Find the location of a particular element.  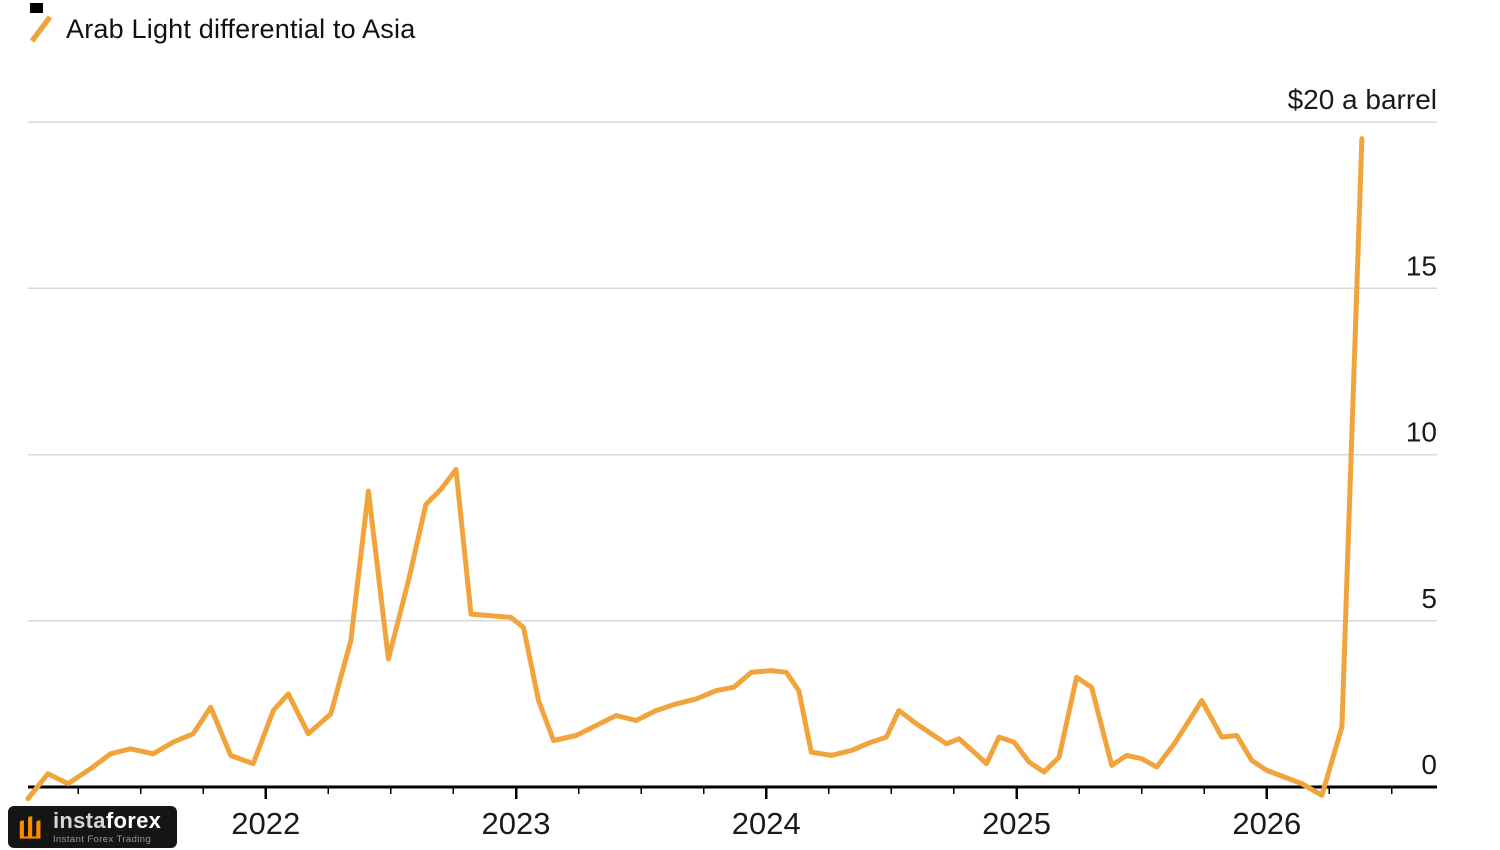

legend: Arab Light differential to Asia is located at coordinates (221, 29).